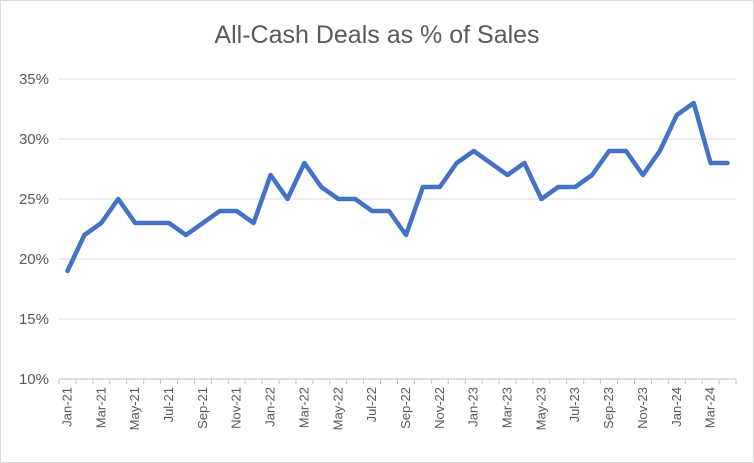  Describe the element at coordinates (134, 408) in the screenshot. I see `x-tick-label: May-21` at that location.